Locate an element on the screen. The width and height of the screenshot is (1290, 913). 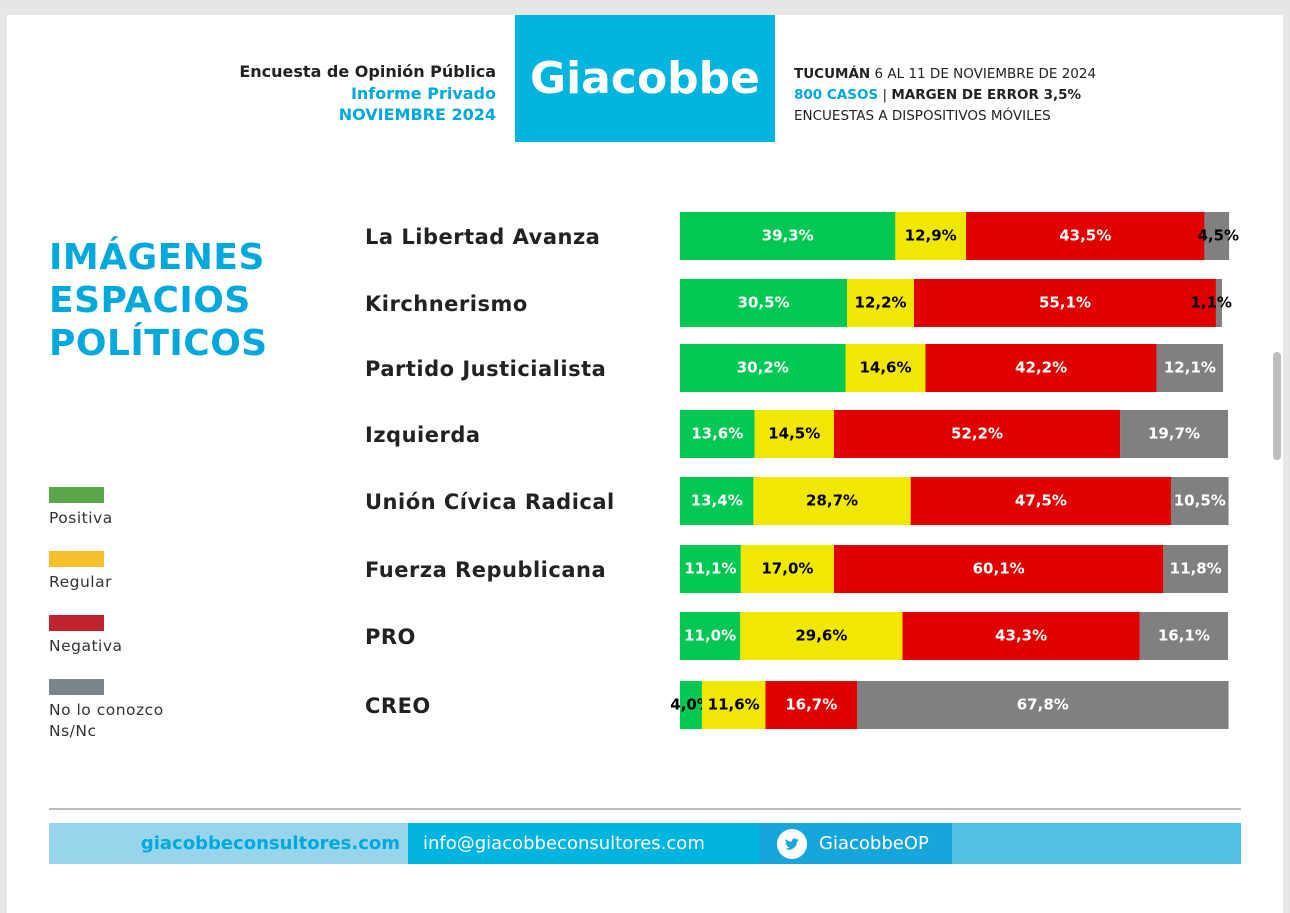
value-label: 47,5% is located at coordinates (1041, 501).